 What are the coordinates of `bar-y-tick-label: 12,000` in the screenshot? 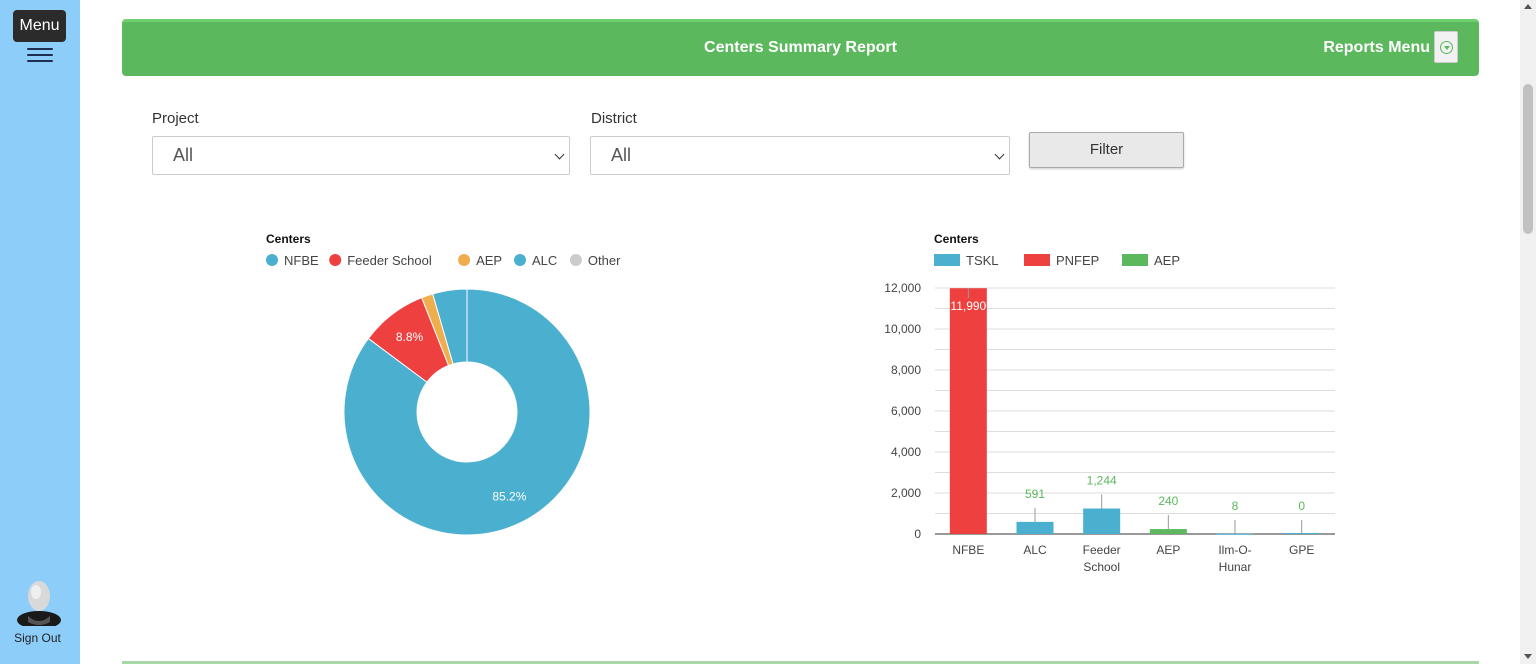 It's located at (902, 288).